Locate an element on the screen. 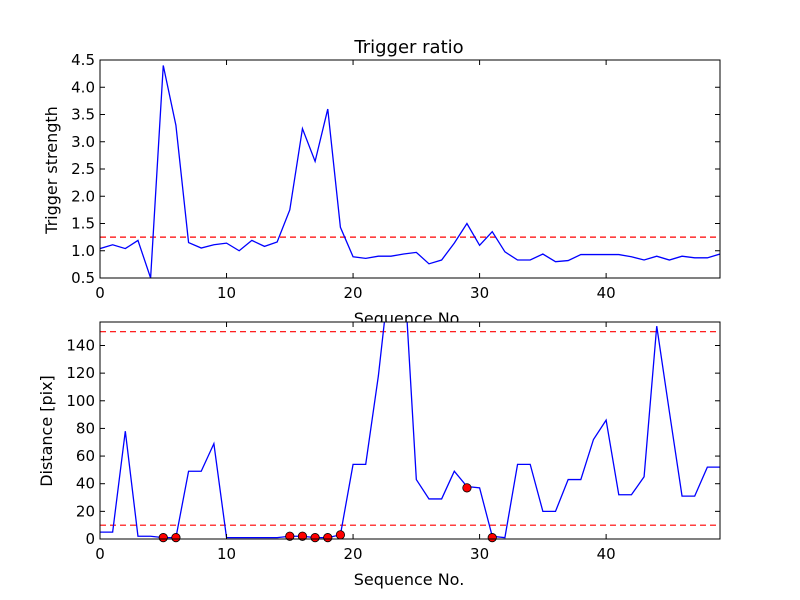  bottom-x-axis-label: Sequence No. is located at coordinates (409, 579).